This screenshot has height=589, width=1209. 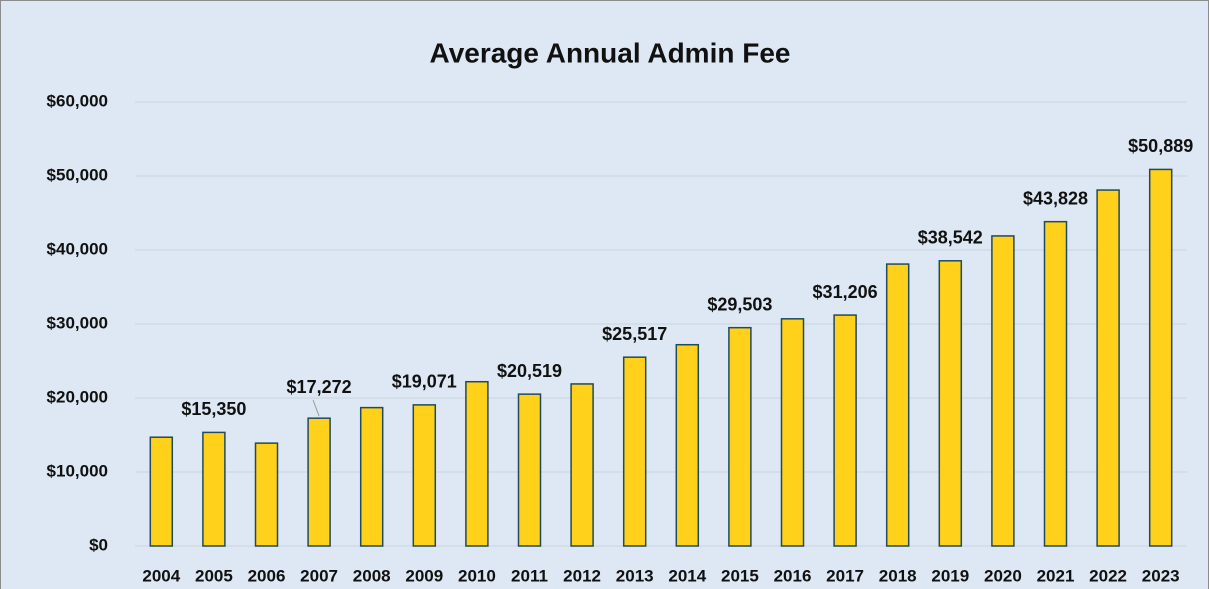 What do you see at coordinates (77, 248) in the screenshot?
I see `y-tick-label: $40,000` at bounding box center [77, 248].